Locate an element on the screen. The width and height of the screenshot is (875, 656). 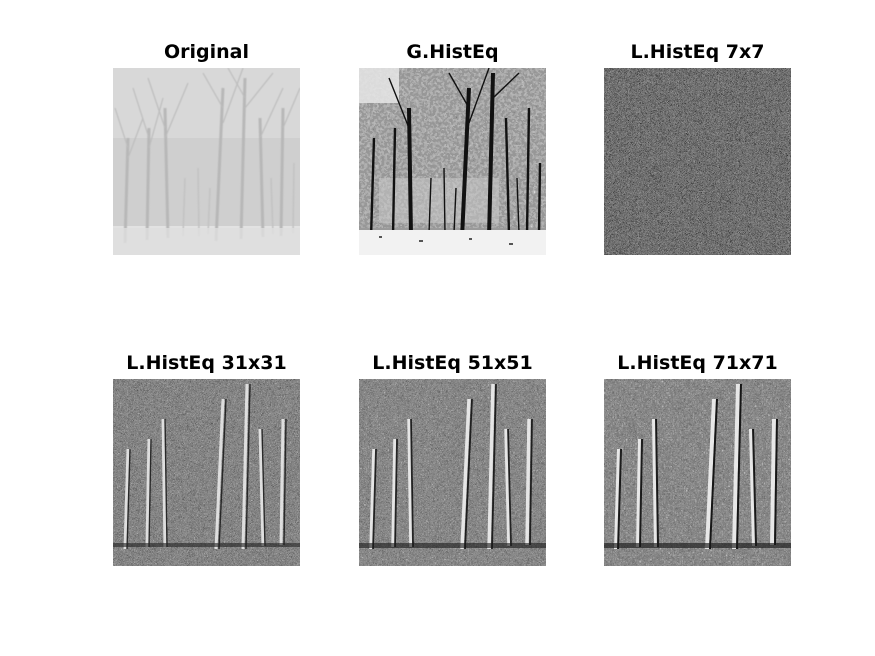
panel-title: L.HistEq 71x71 is located at coordinates (697, 363).